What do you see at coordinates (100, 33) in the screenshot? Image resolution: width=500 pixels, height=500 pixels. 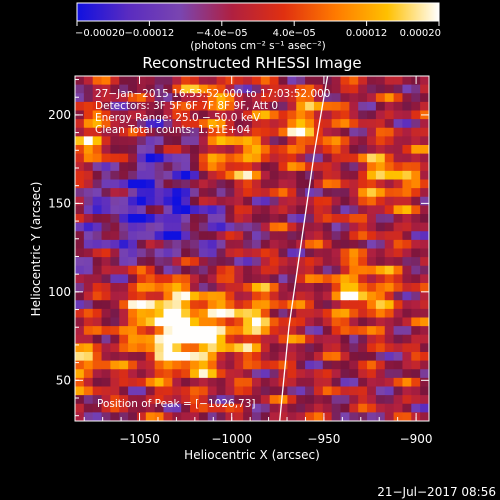 I see `colorbar-tick-label: −0.00020` at bounding box center [100, 33].